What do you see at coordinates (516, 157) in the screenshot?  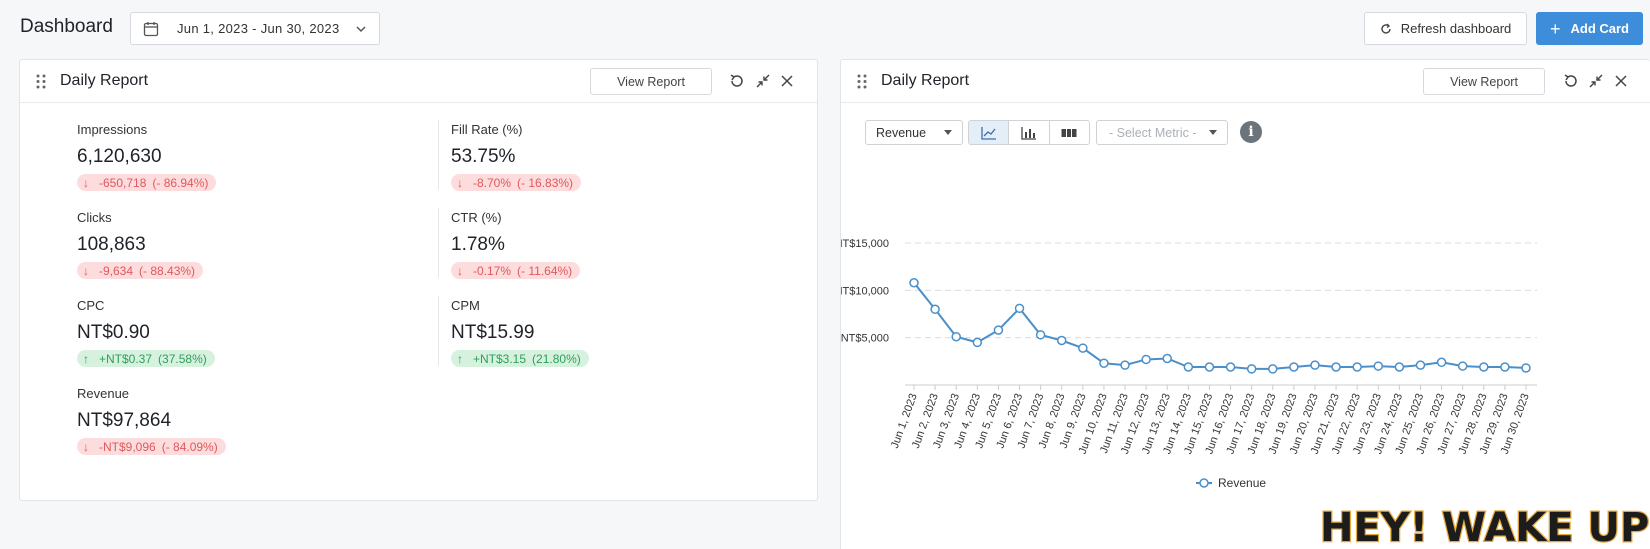 I see `metric-fill-rate: Fill Rate (%) 53.75% ↓ -8.70% (- 16.83%)` at bounding box center [516, 157].